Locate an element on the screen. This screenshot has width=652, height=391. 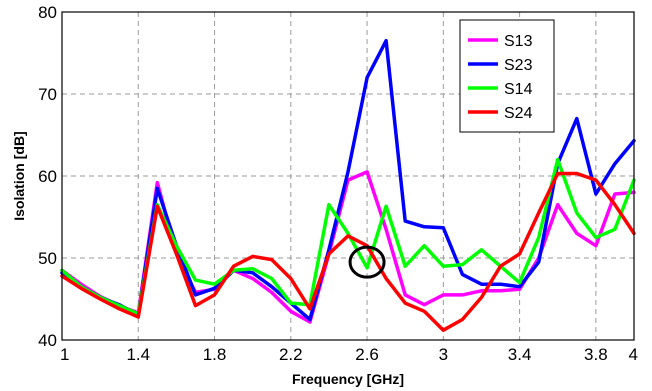
x-tick-label: 2.2 is located at coordinates (291, 354).